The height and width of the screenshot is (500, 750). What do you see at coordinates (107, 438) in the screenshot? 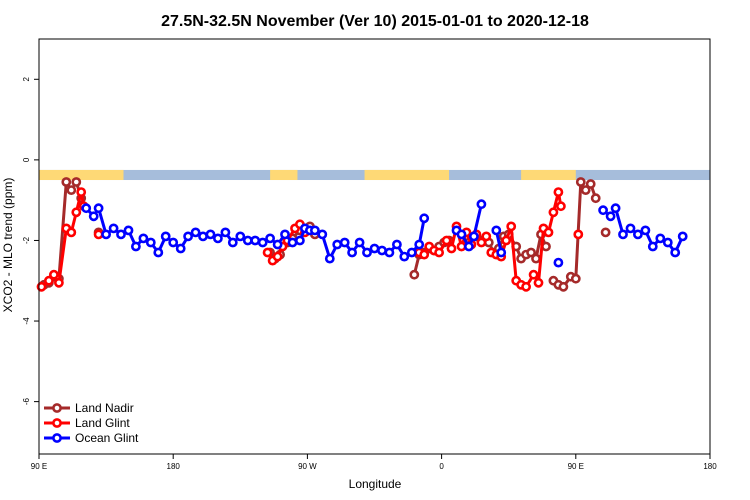
I see `legend-label: Ocean Glint` at bounding box center [107, 438].